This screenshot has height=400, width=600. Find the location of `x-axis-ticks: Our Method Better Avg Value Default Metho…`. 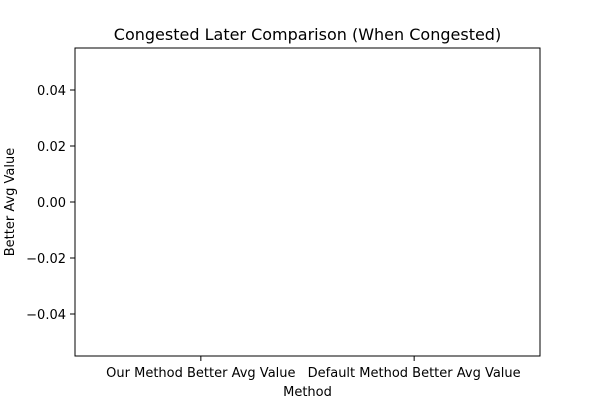

x-axis-ticks: Our Method Better Avg Value Default Metho… is located at coordinates (313, 368).